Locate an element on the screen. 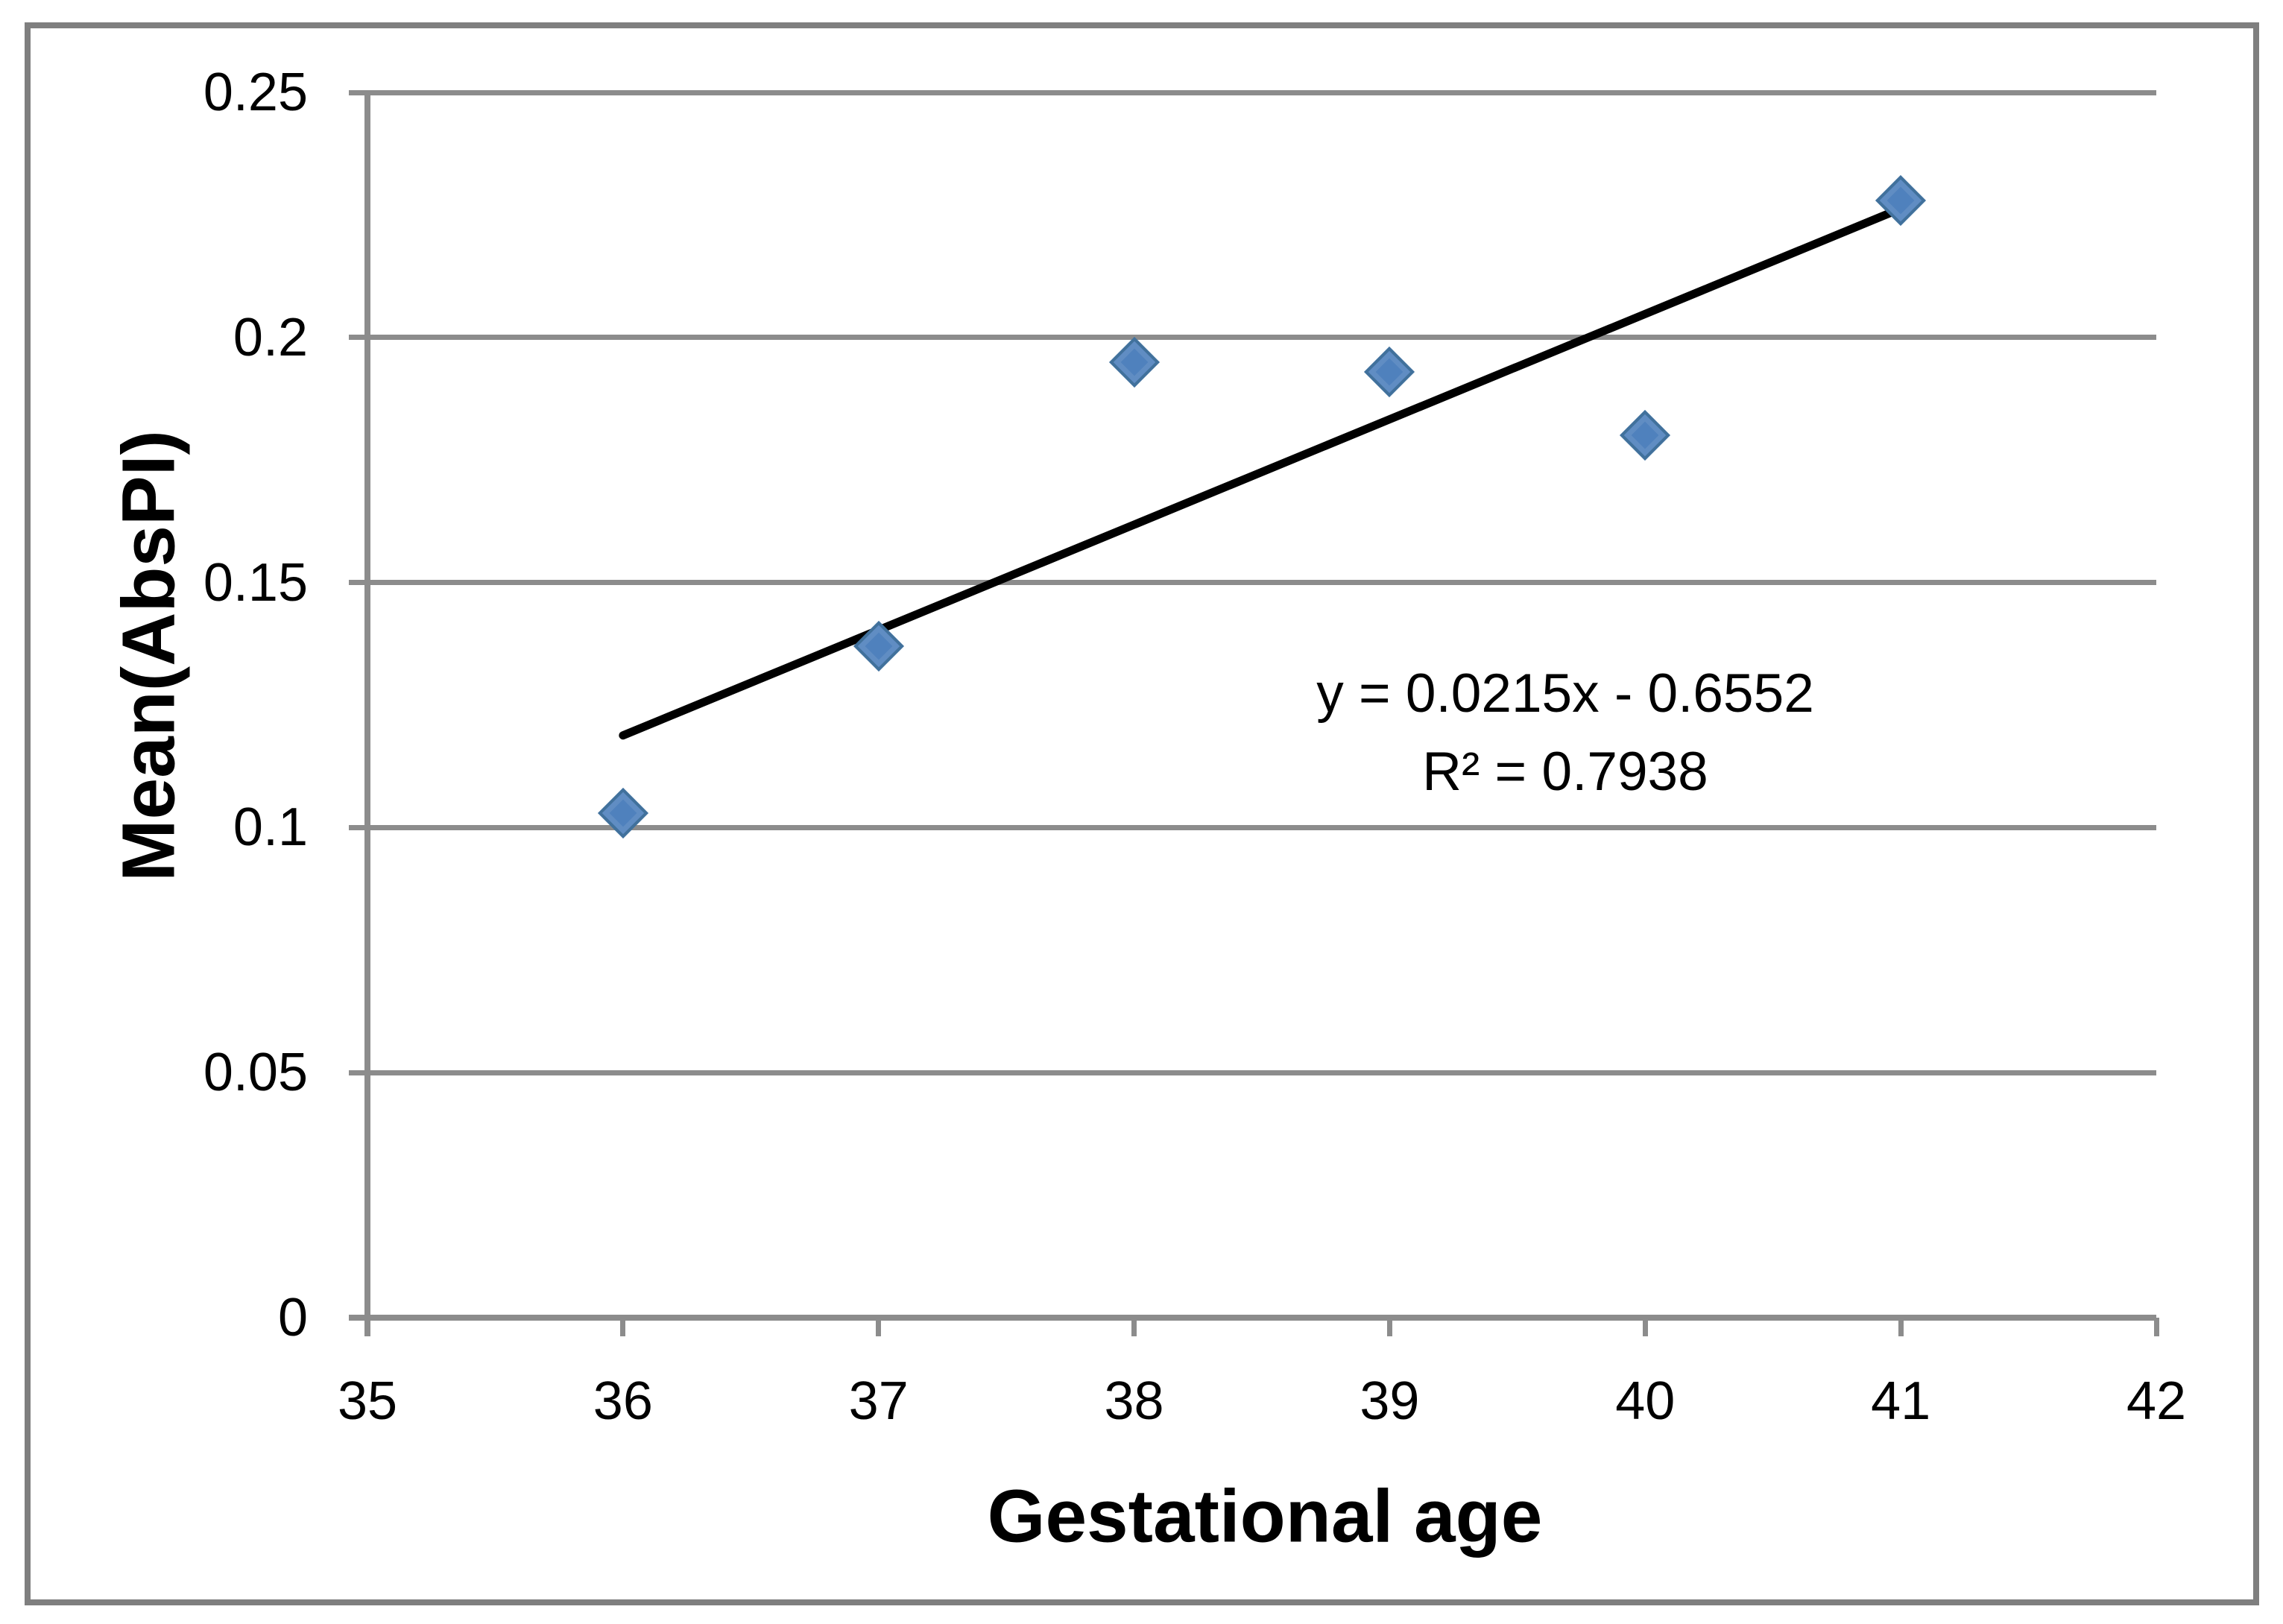 The width and height of the screenshot is (2283, 1624). y-axis-title: Mean(AbsPI) is located at coordinates (149, 656).